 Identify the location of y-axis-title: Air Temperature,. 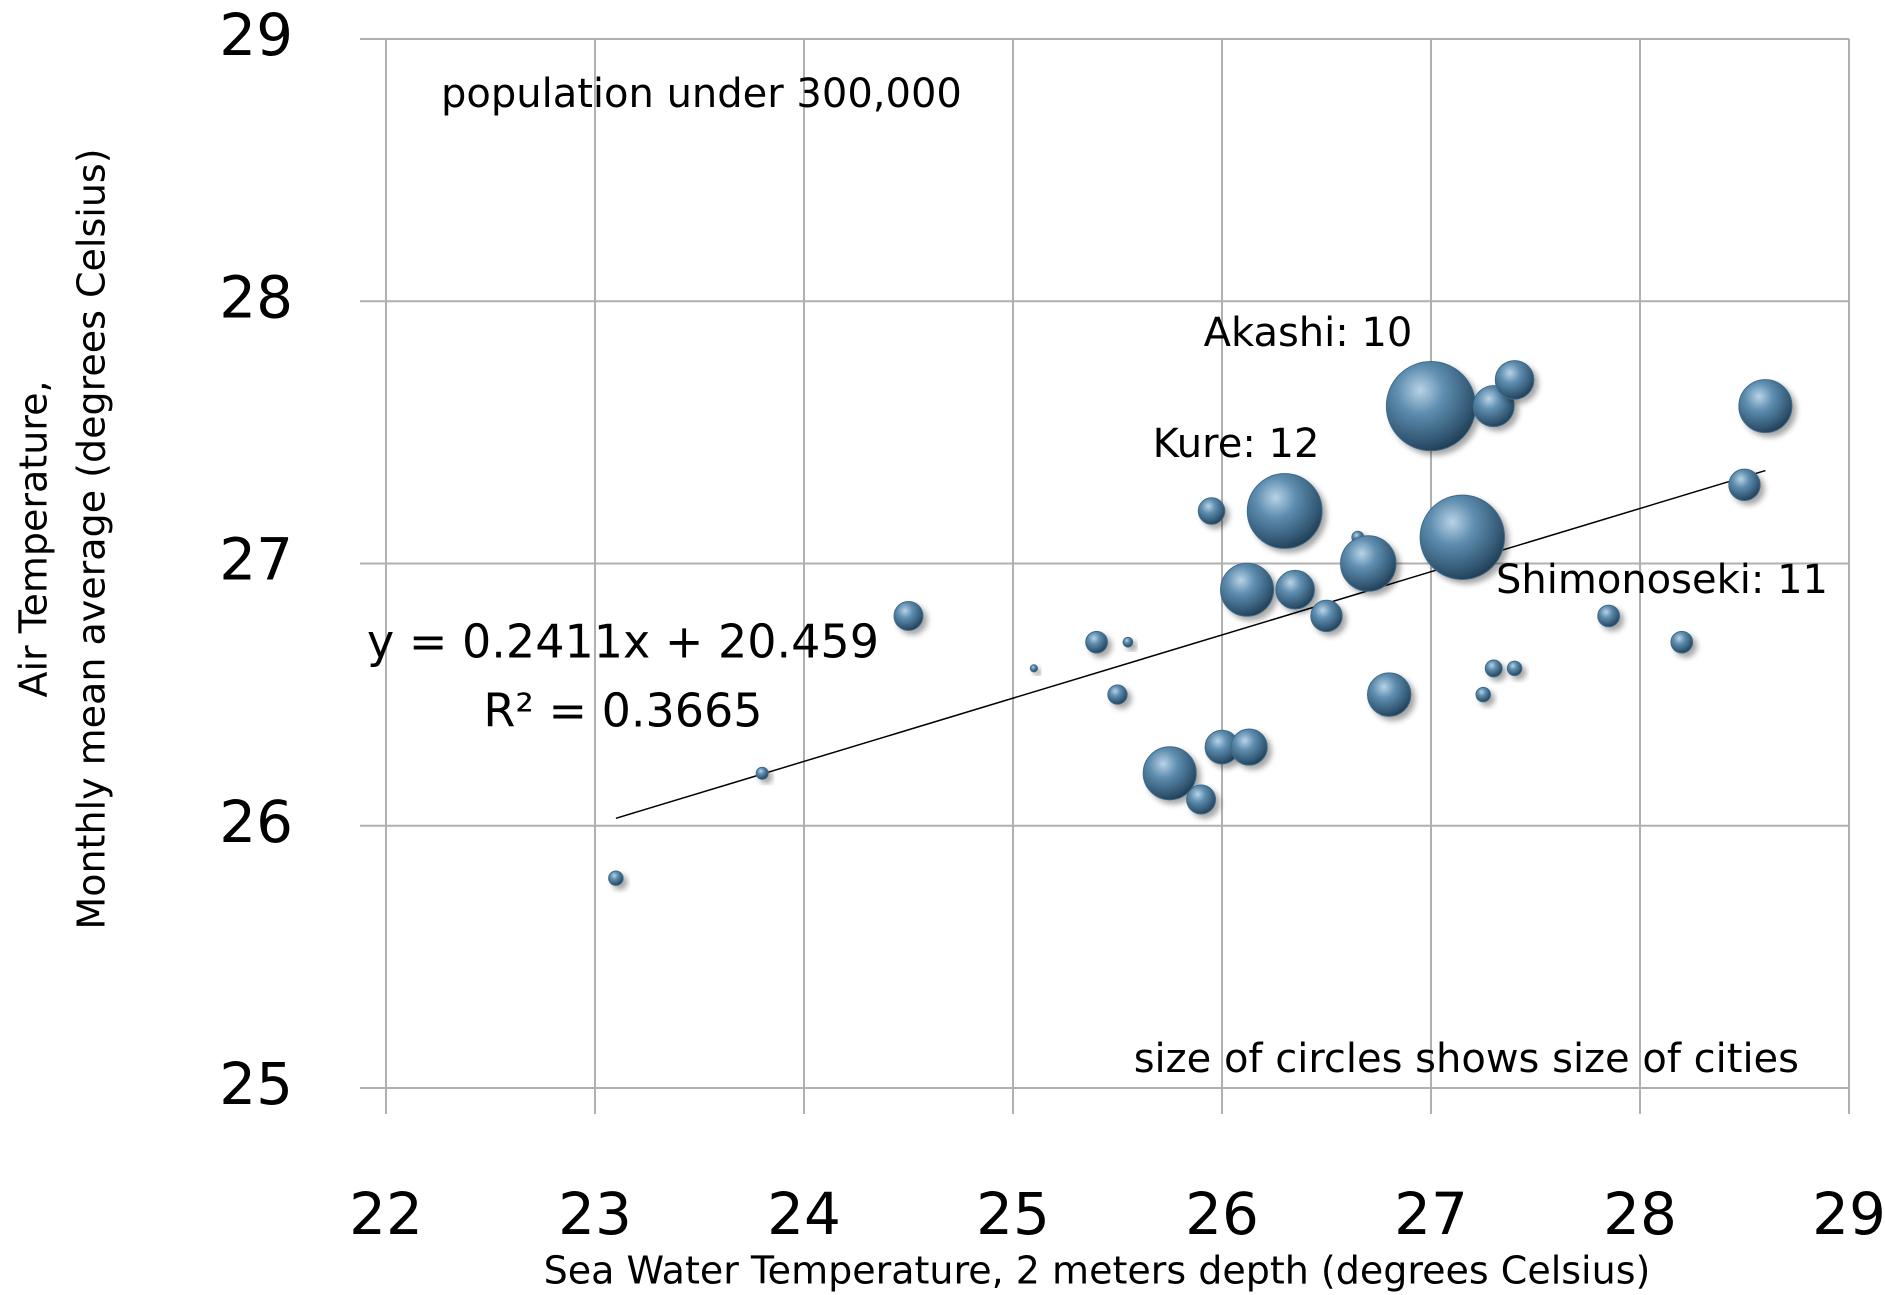
(34, 538).